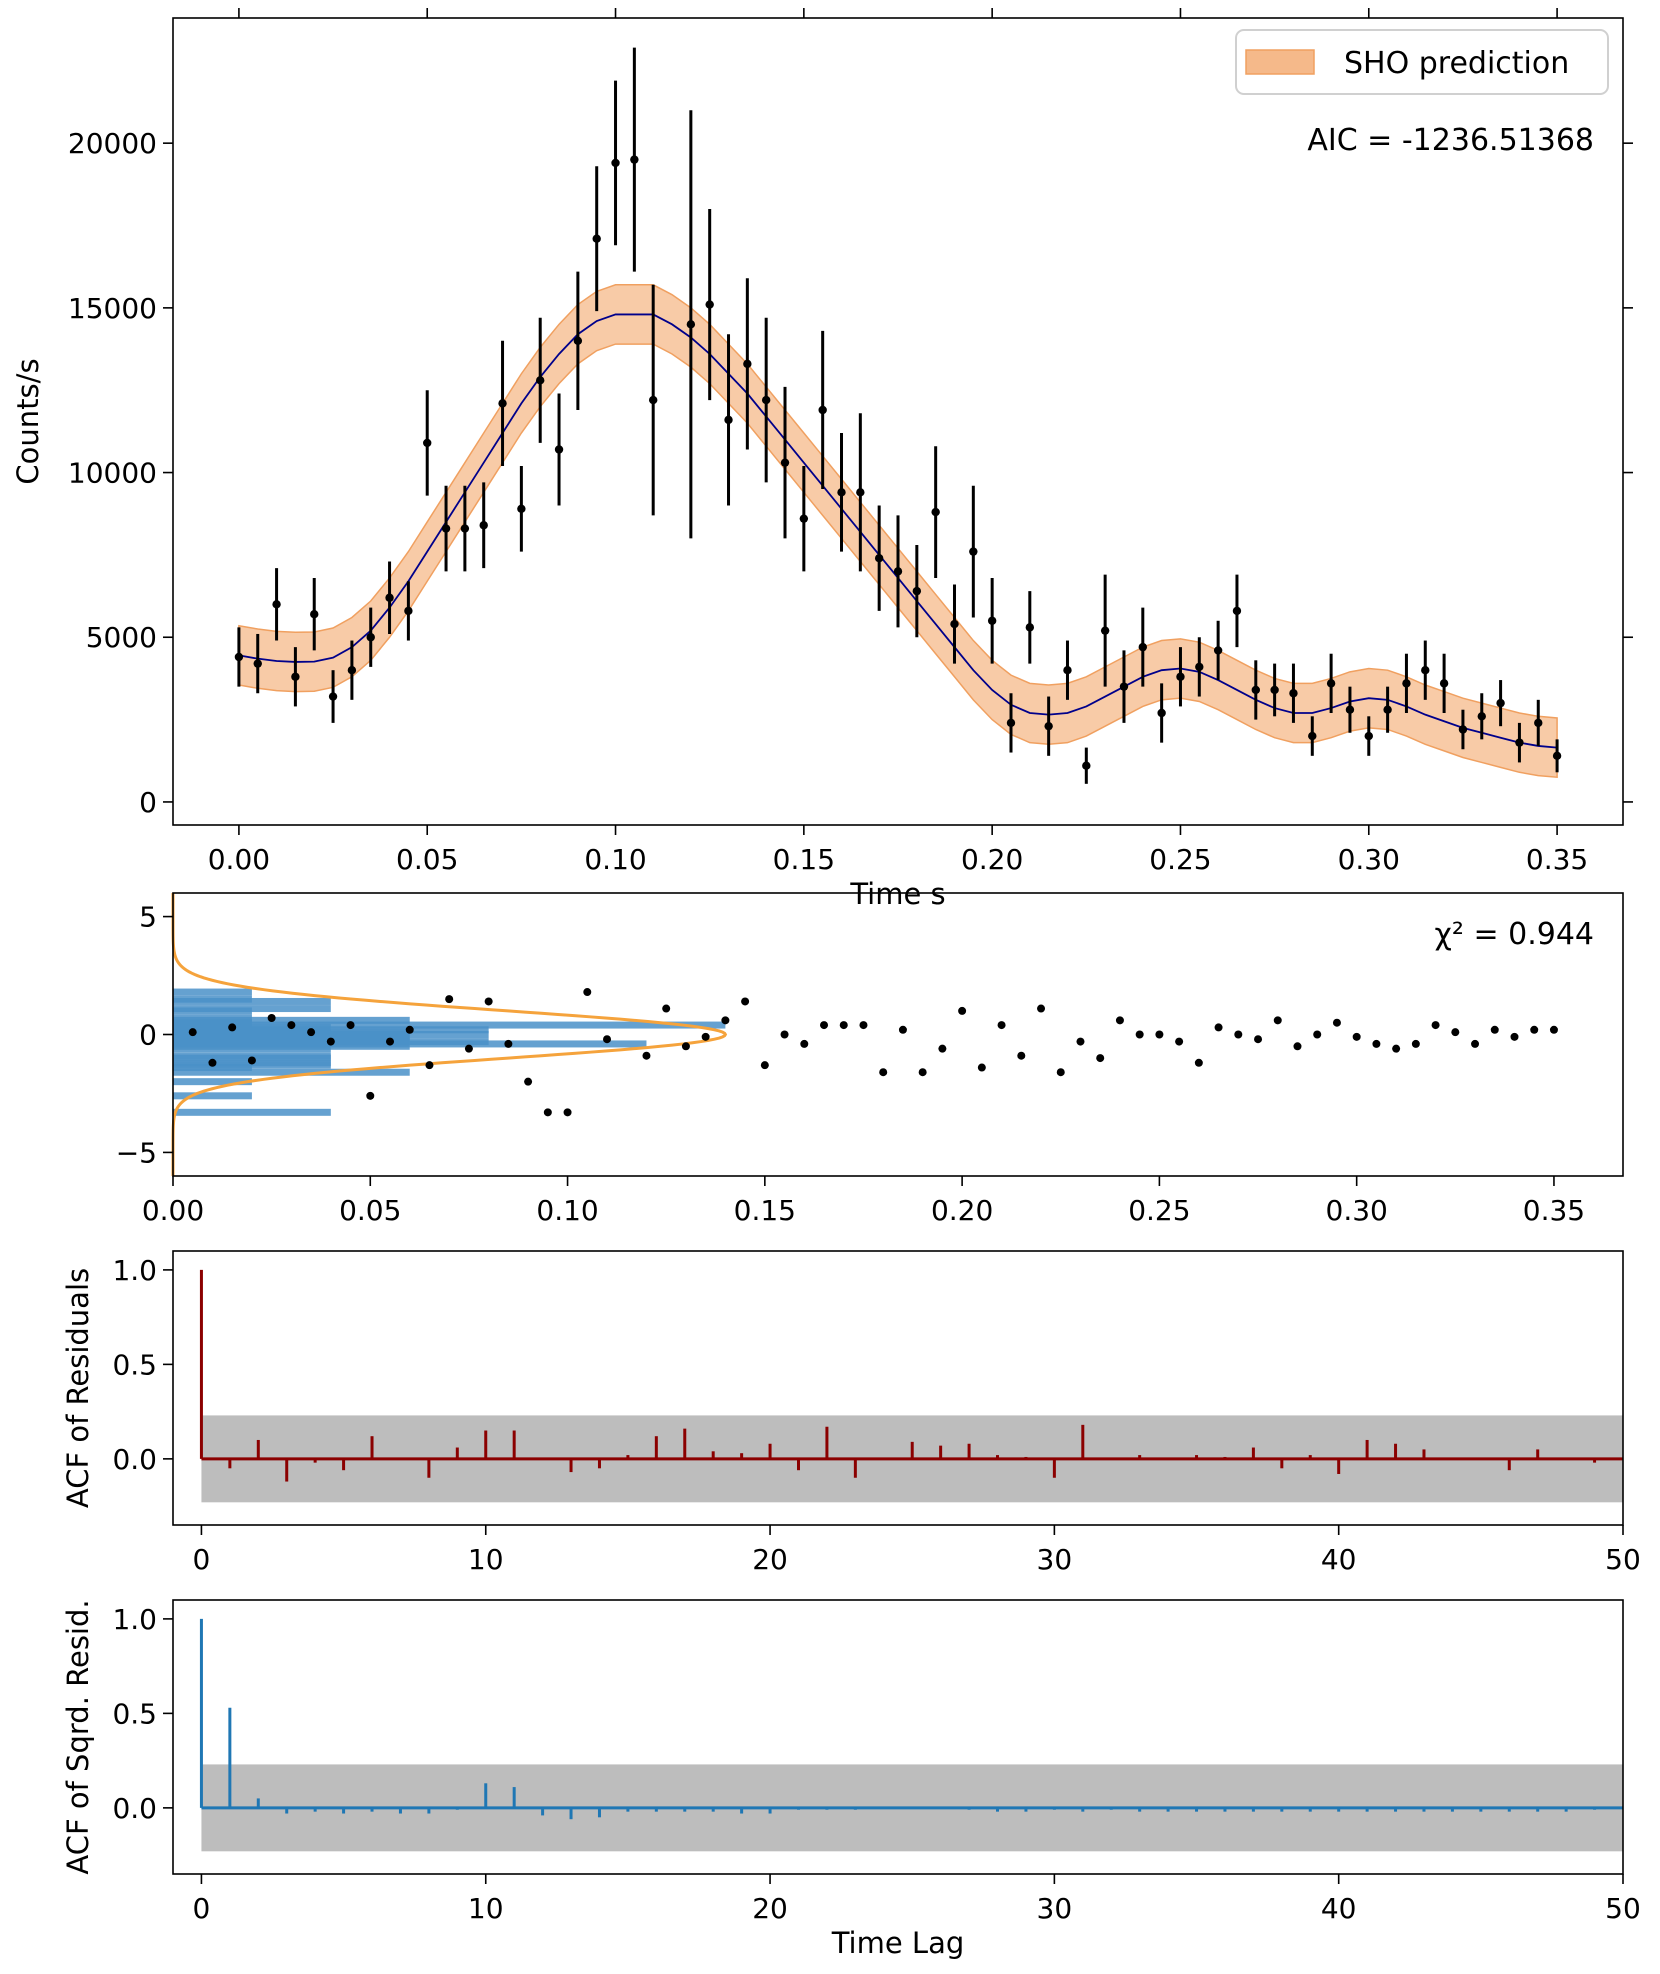 The width and height of the screenshot is (1660, 1974). What do you see at coordinates (898, 1737) in the screenshot?
I see `plot-frame` at bounding box center [898, 1737].